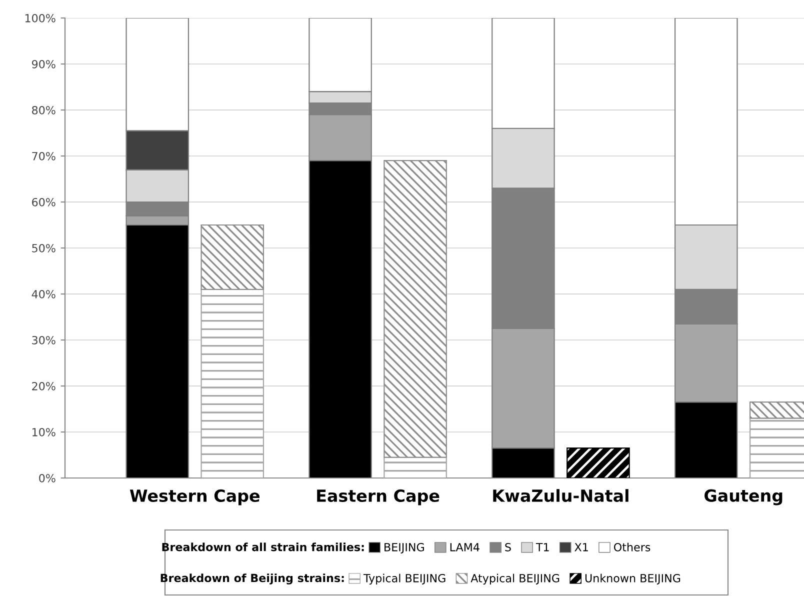  What do you see at coordinates (581, 547) in the screenshot?
I see `legend-label: X1` at bounding box center [581, 547].